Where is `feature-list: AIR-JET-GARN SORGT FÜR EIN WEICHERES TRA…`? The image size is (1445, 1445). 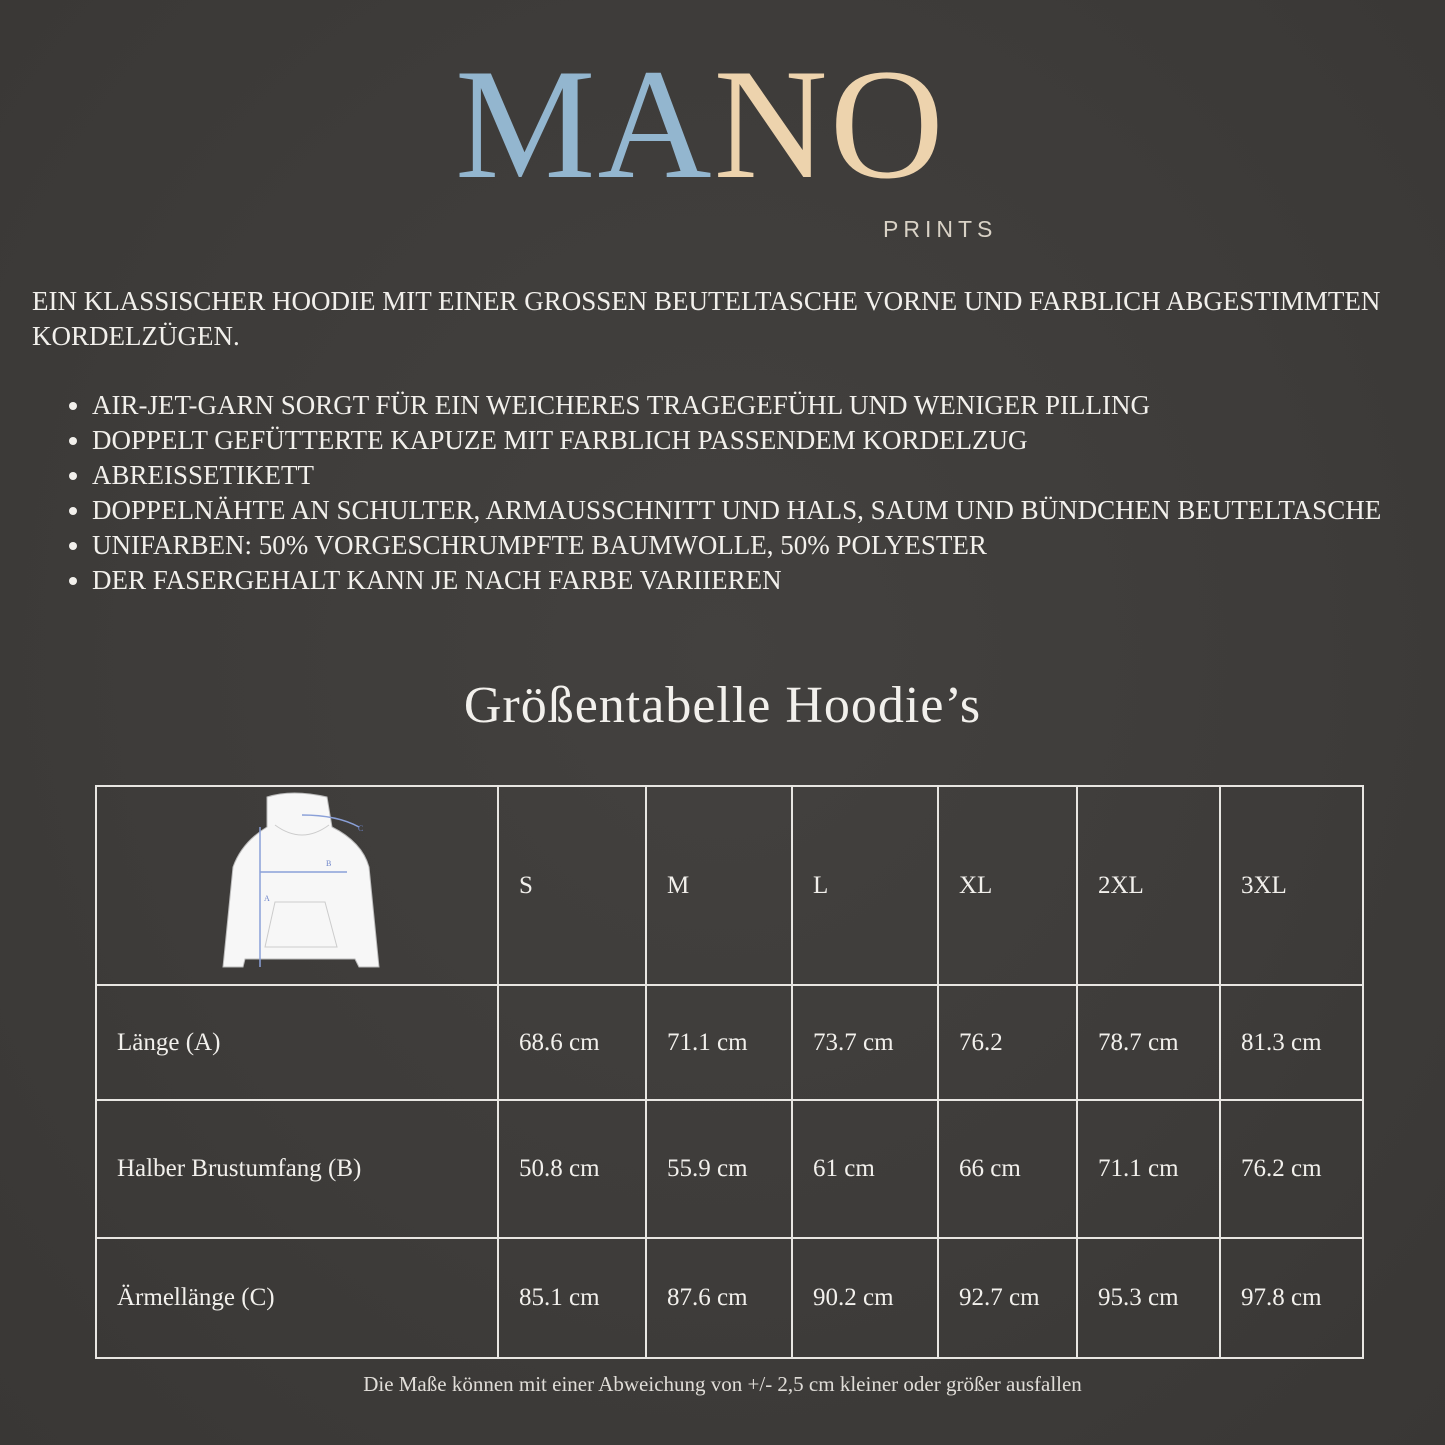 feature-list: AIR-JET-GARN SORGT FÜR EIN WEICHERES TRA… is located at coordinates (727, 493).